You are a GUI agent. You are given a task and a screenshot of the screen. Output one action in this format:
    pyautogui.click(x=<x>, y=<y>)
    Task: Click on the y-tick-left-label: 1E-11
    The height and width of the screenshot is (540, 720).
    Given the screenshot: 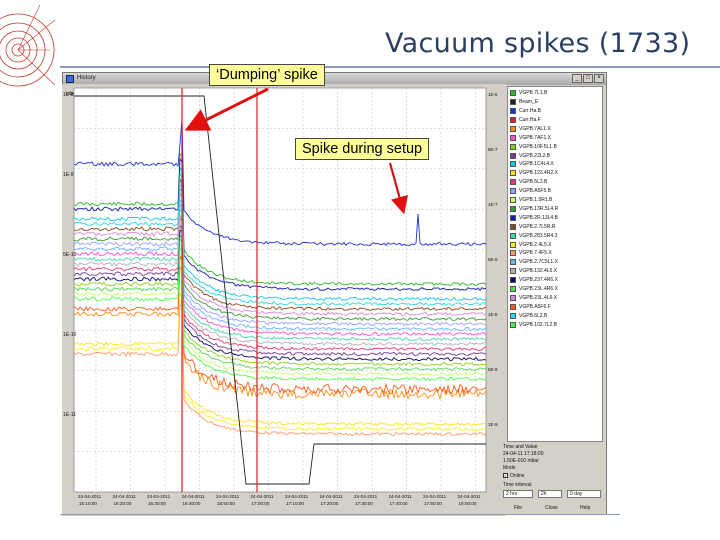 What is the action you would take?
    pyautogui.click(x=69, y=415)
    